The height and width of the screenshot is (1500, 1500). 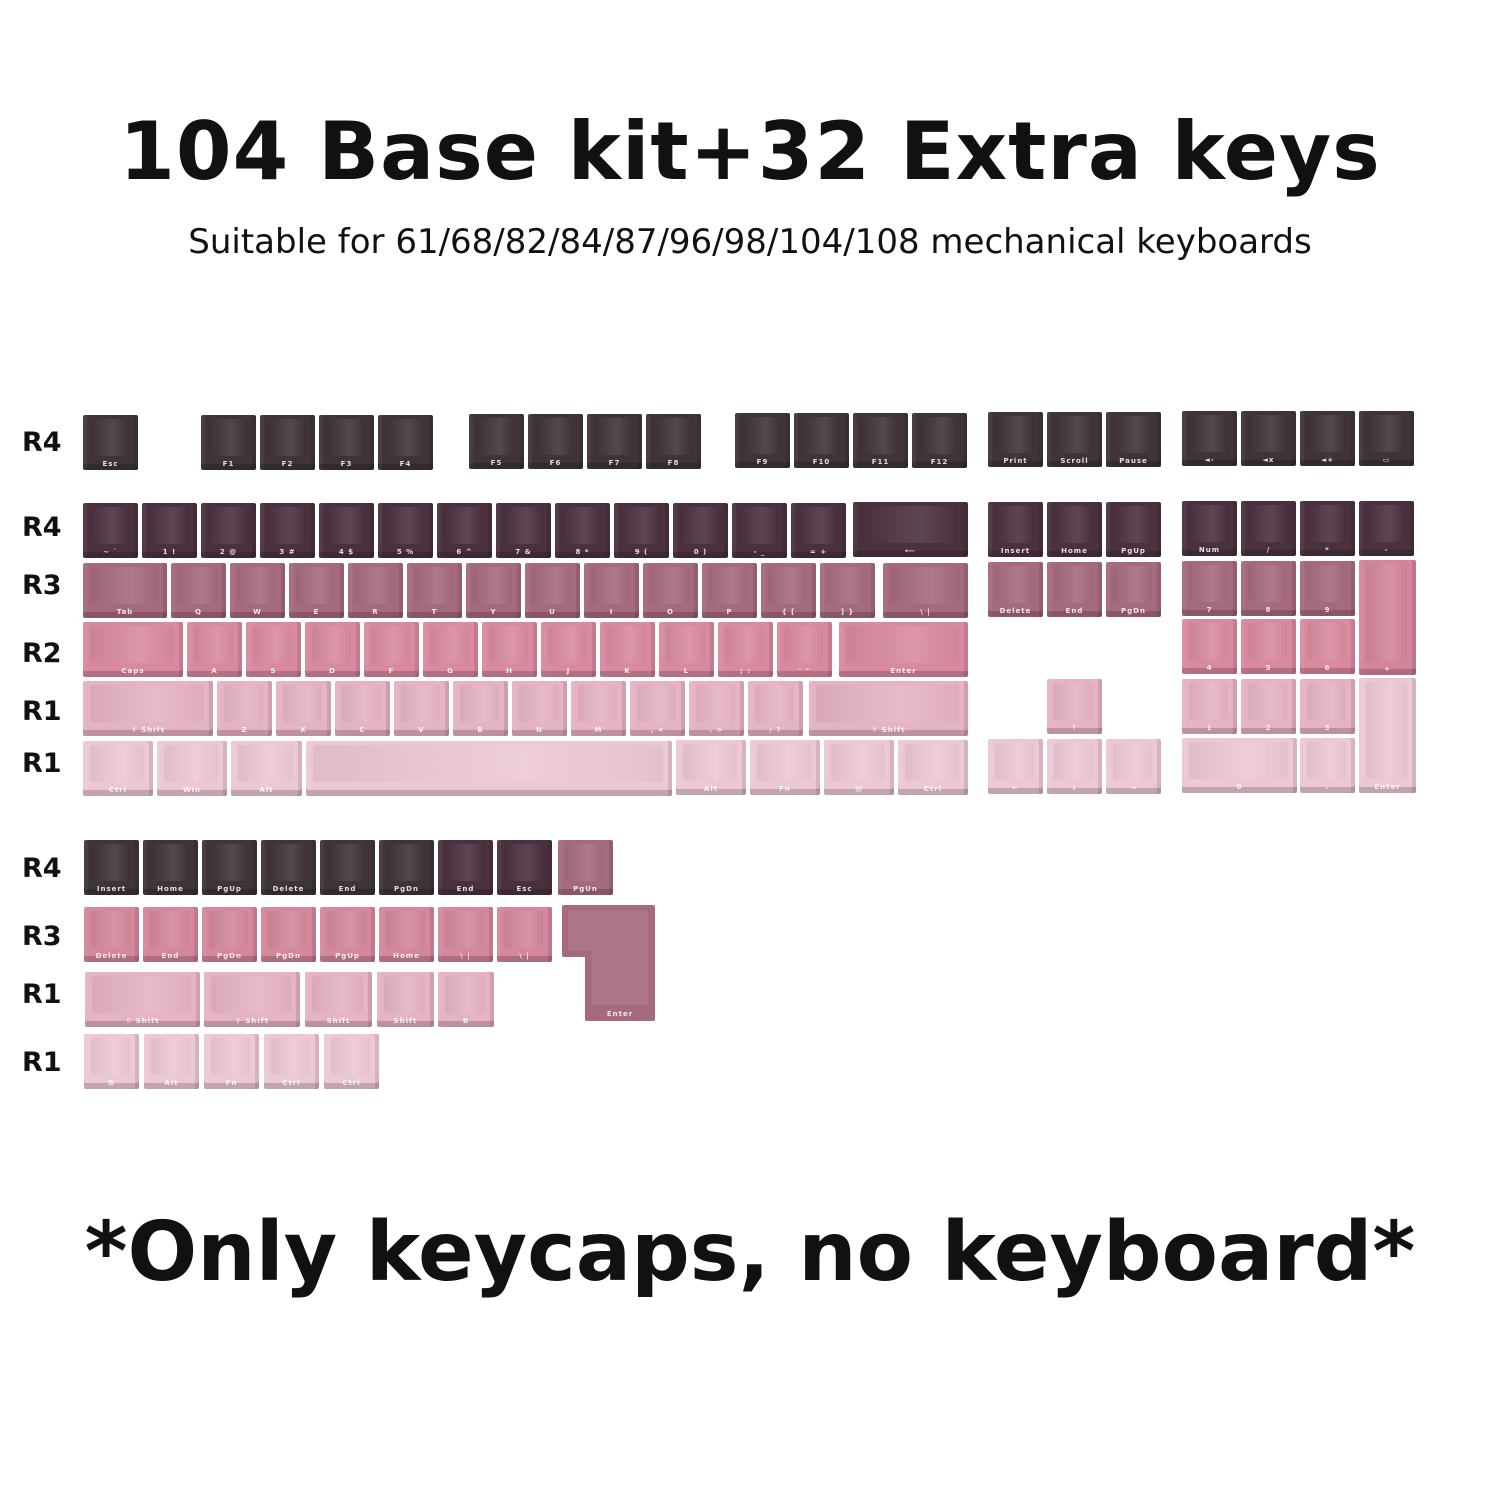 What do you see at coordinates (670, 612) in the screenshot?
I see `keycap-legend: O` at bounding box center [670, 612].